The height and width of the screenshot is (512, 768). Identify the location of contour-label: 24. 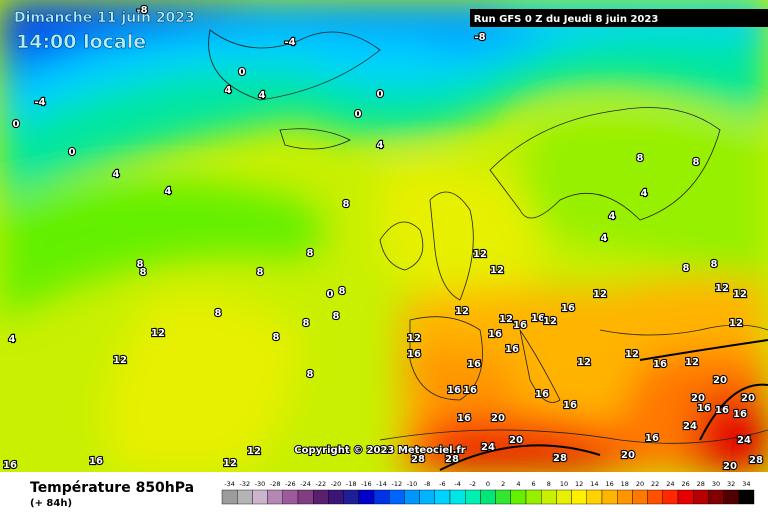
(744, 440).